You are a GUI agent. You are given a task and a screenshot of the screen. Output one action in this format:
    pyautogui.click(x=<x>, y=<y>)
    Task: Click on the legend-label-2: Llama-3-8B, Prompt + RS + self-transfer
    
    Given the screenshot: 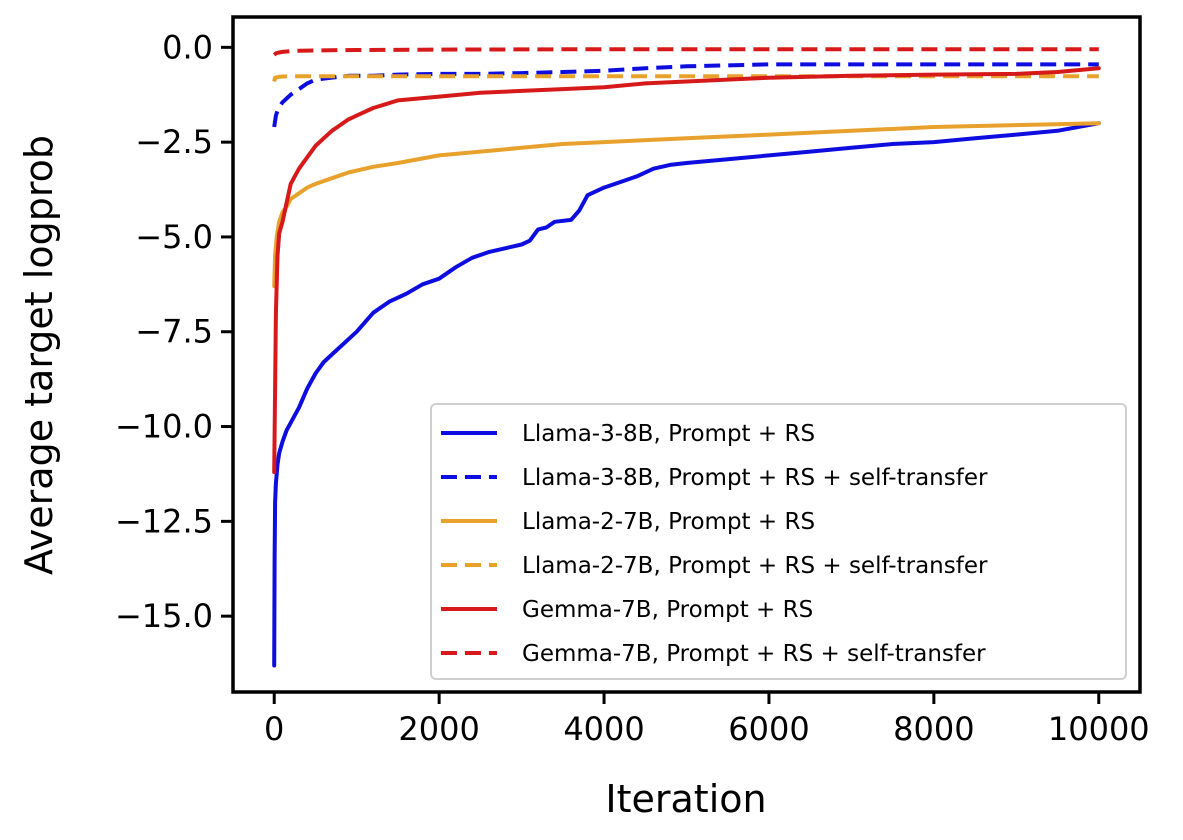 What is the action you would take?
    pyautogui.click(x=755, y=478)
    